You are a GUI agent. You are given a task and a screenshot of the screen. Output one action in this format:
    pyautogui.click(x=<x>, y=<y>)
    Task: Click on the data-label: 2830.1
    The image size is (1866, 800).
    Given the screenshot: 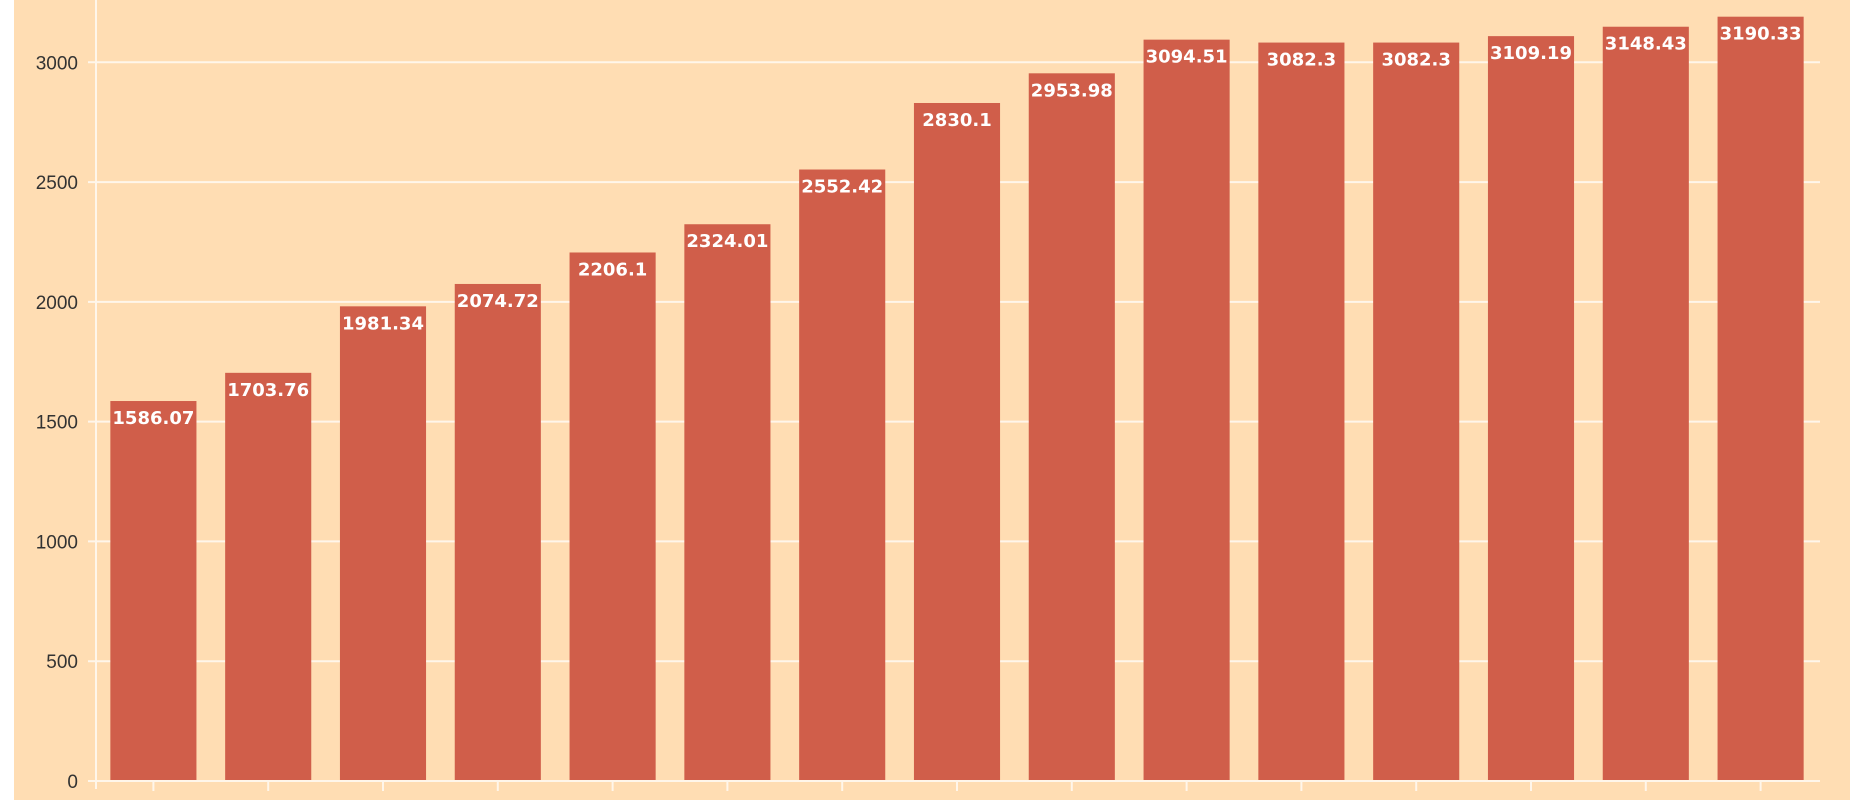 What is the action you would take?
    pyautogui.click(x=956, y=120)
    